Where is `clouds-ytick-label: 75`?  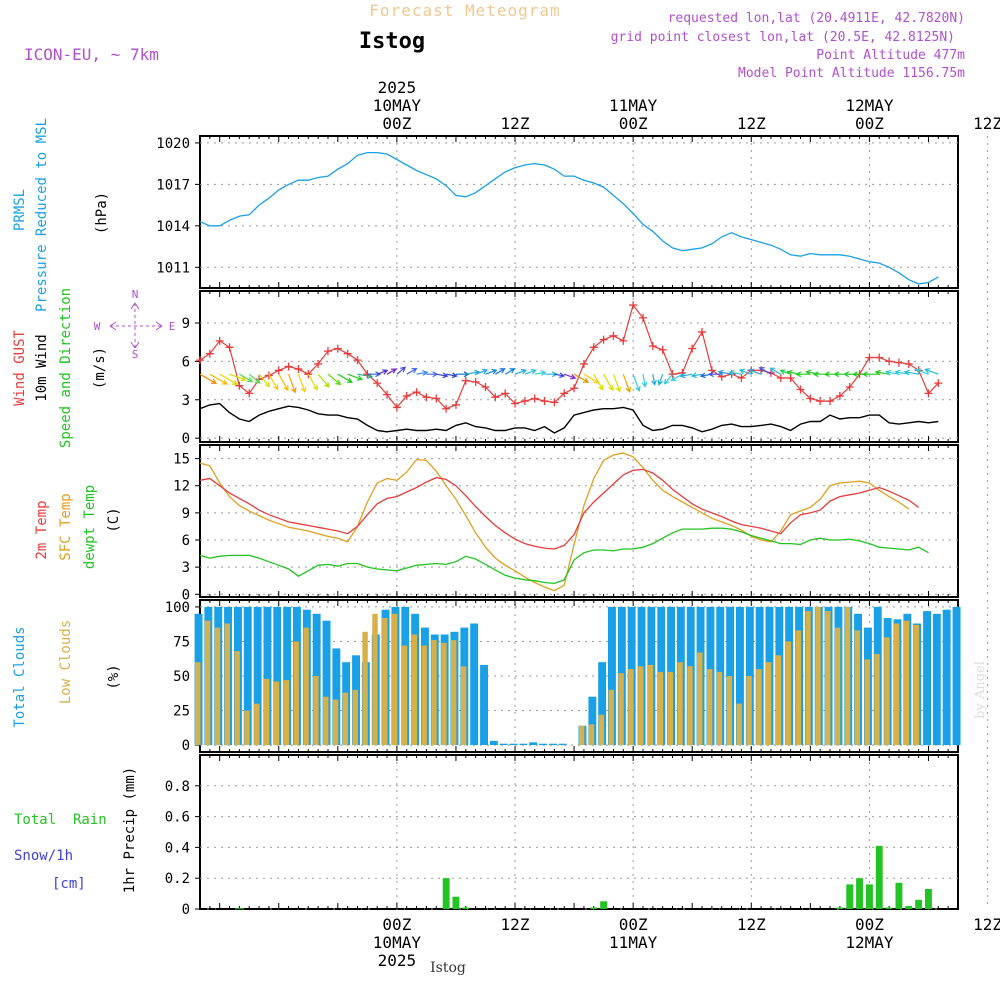
clouds-ytick-label: 75 is located at coordinates (181, 642).